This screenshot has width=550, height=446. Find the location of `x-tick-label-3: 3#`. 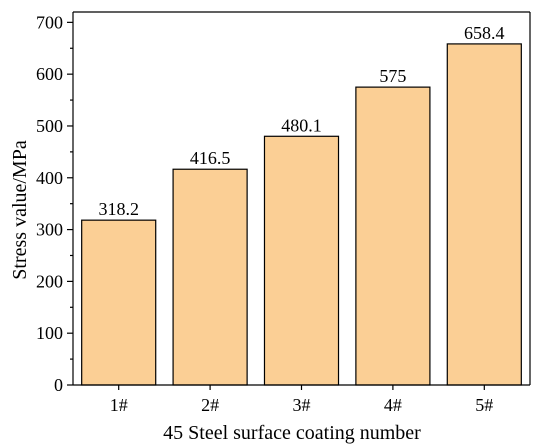

x-tick-label-3: 3# is located at coordinates (302, 405).